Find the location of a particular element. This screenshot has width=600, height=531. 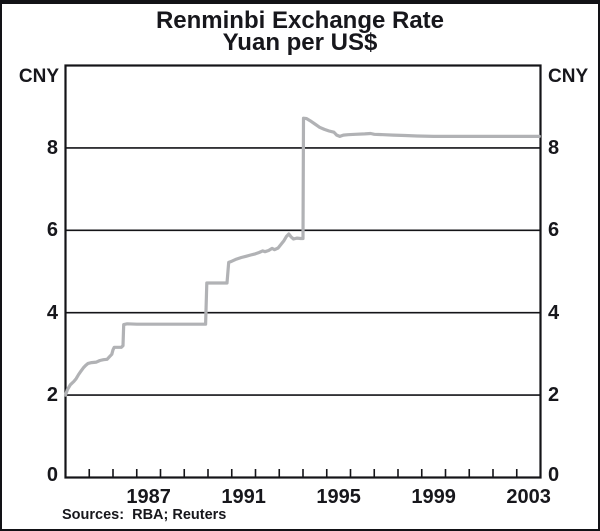

y-axis-label-left: 6 is located at coordinates (52, 230).